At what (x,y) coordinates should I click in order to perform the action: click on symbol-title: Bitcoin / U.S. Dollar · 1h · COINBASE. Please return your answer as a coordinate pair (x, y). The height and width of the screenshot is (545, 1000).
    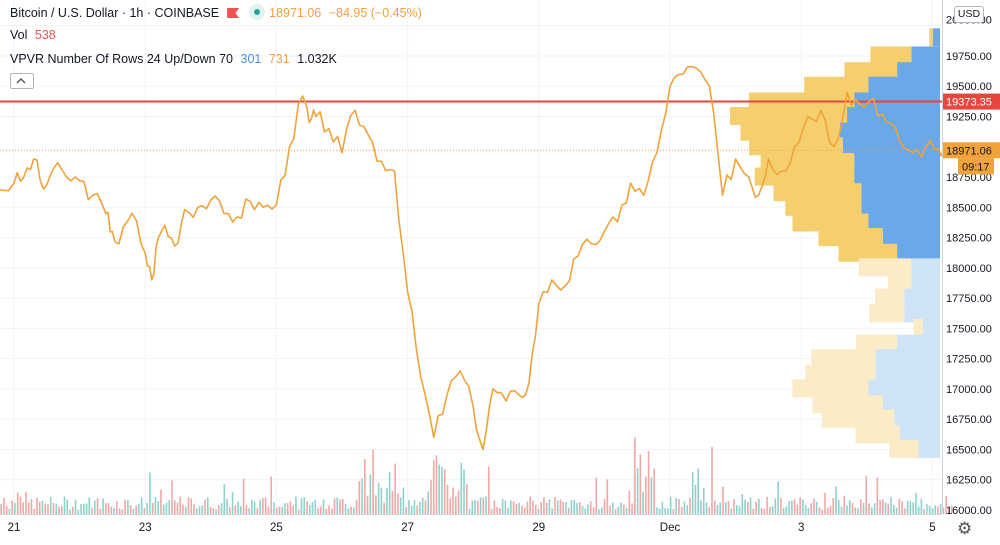
    Looking at the image, I should click on (115, 13).